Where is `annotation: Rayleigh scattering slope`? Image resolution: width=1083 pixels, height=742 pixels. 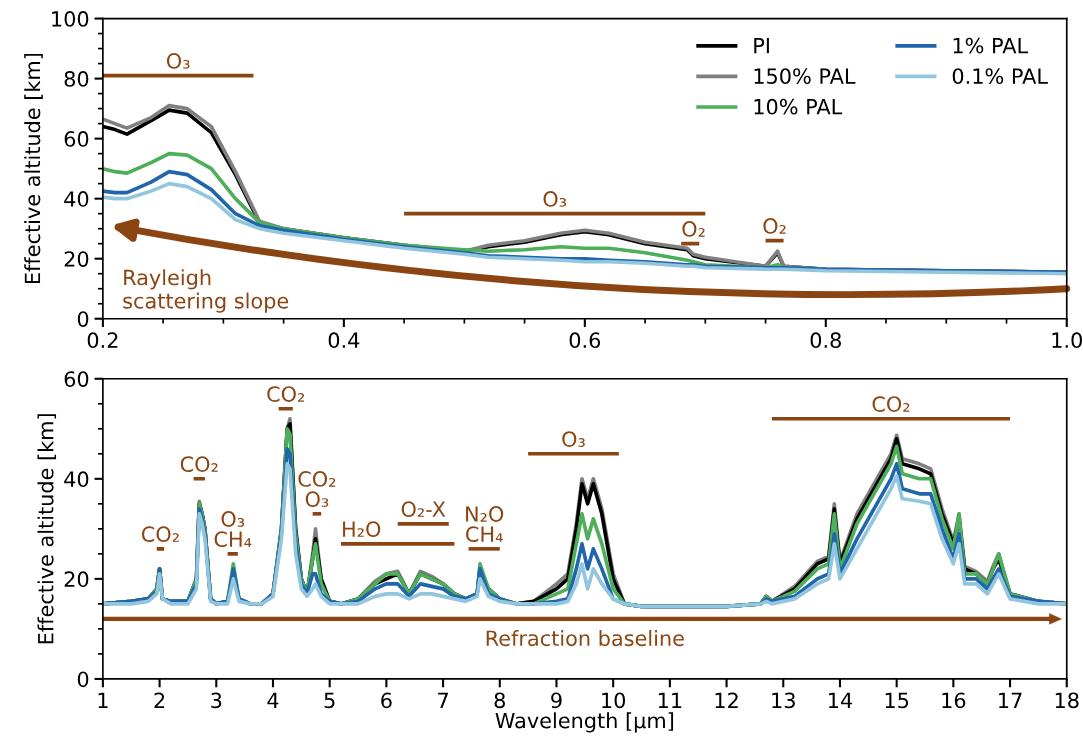
annotation: Rayleigh scattering slope is located at coordinates (206, 291).